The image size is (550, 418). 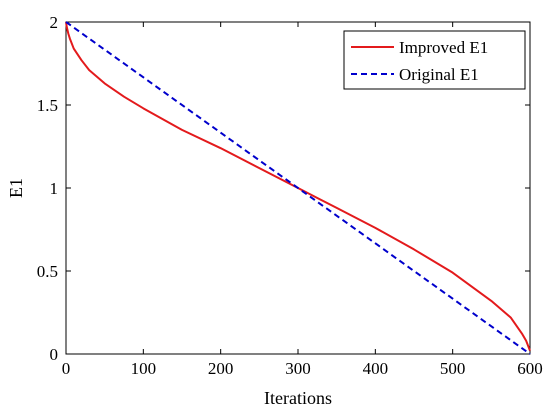 What do you see at coordinates (16, 188) in the screenshot?
I see `y-axis-title: E1` at bounding box center [16, 188].